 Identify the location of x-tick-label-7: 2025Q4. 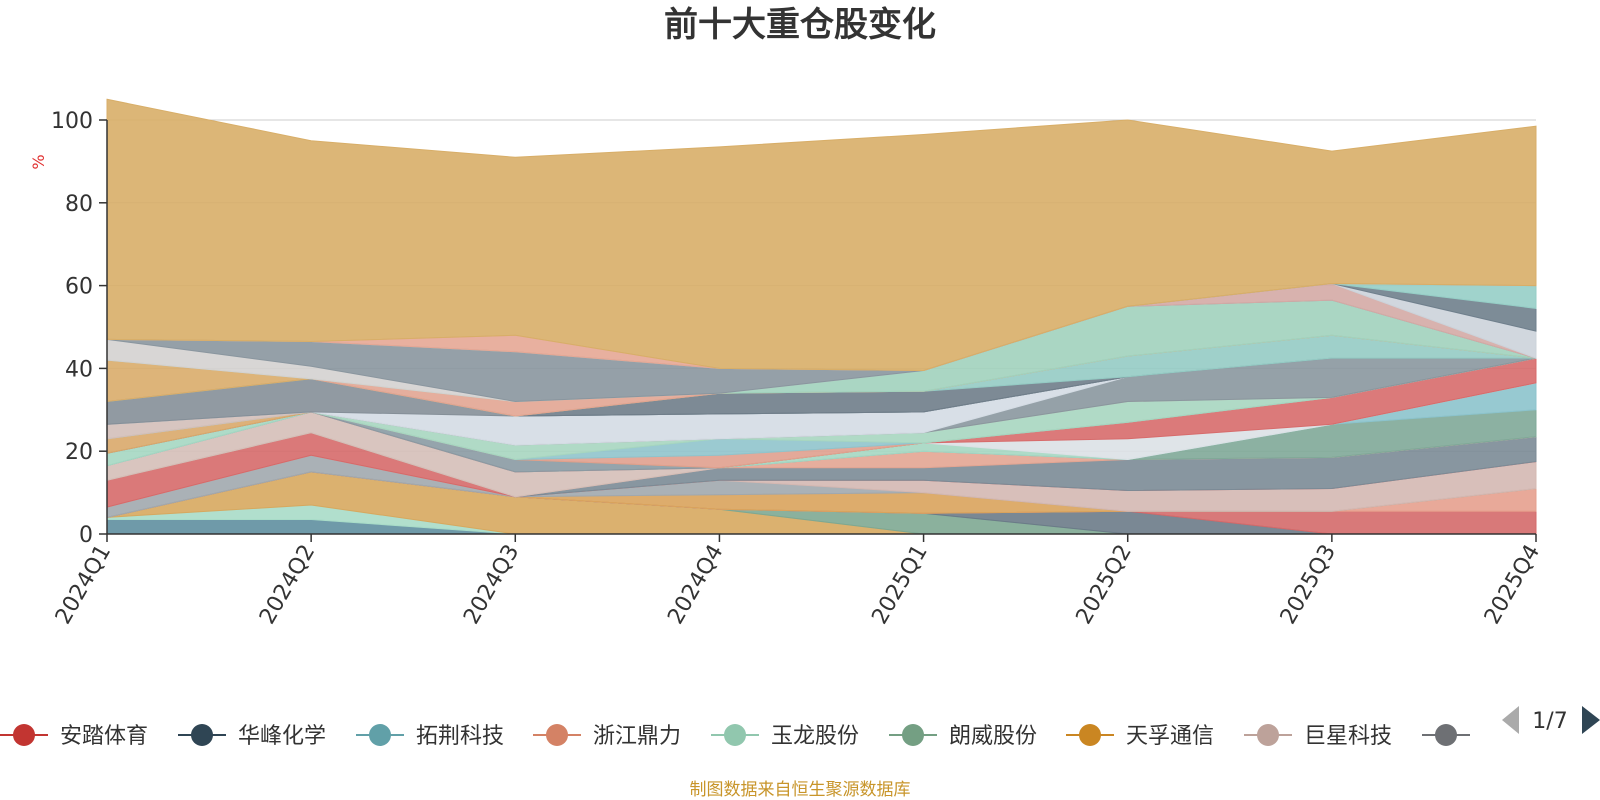
(1512, 585).